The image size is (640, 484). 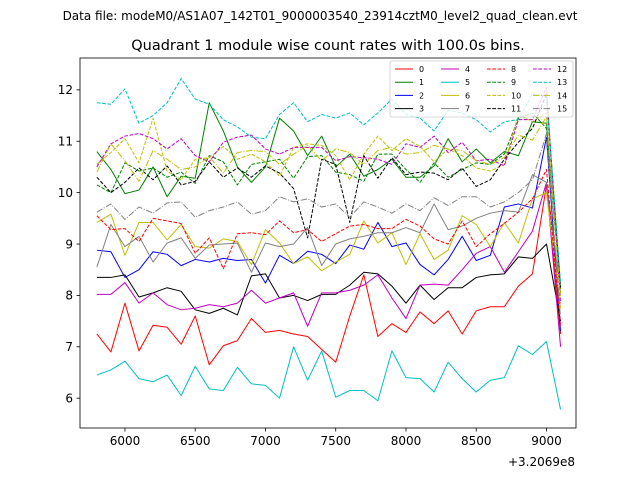 I want to click on legend-label-13: 13, so click(x=562, y=82).